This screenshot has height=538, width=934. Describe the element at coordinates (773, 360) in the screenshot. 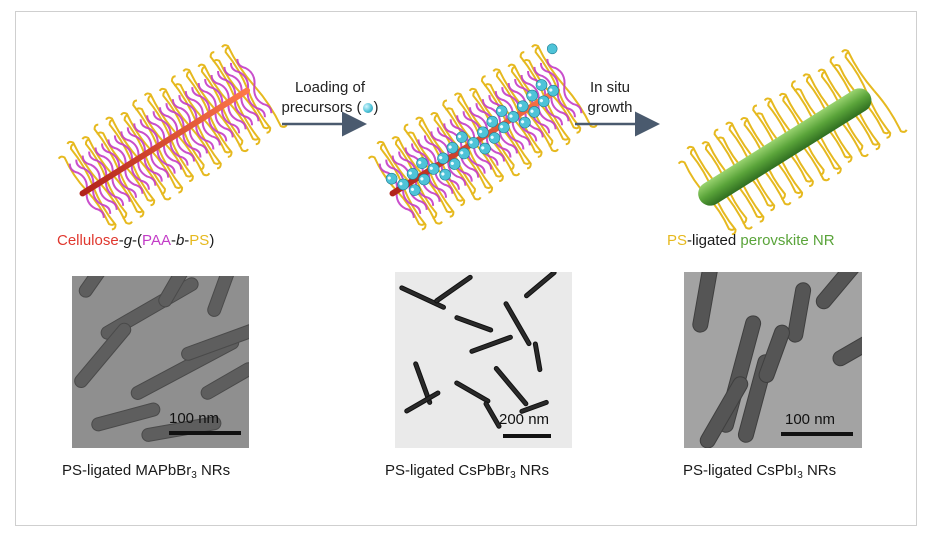

I see `tem-image-cspbi3: 100 nm` at that location.